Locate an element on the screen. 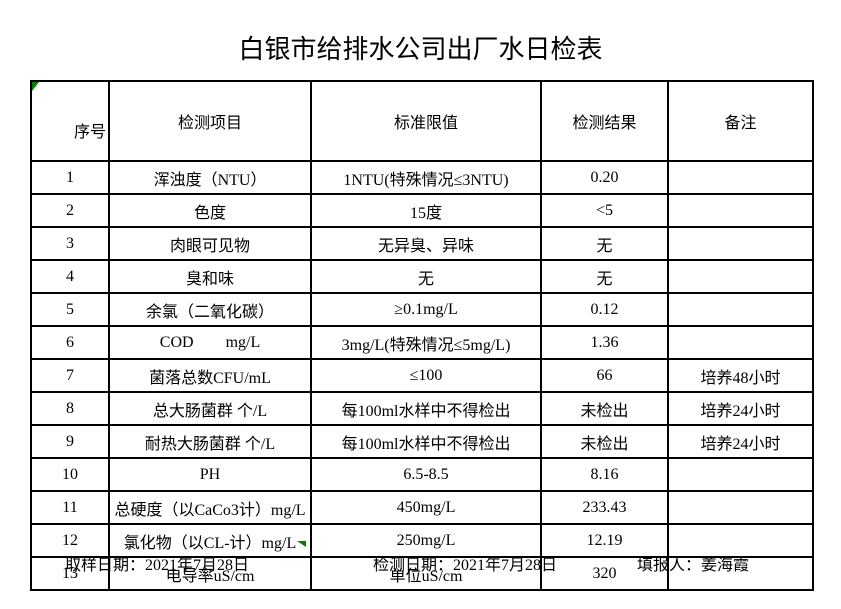 This screenshot has width=841, height=609. cell-no: 3 is located at coordinates (70, 243).